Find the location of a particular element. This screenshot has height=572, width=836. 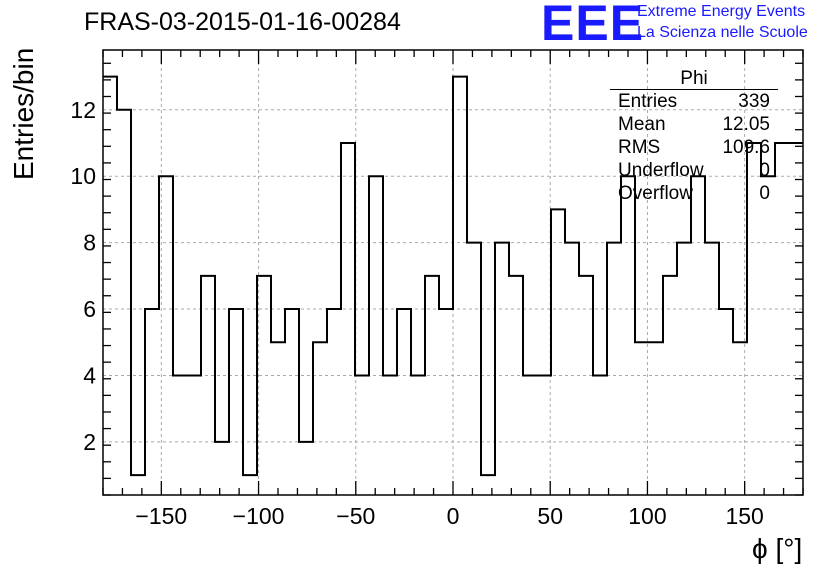

stats-row-entries: Entries 339 is located at coordinates (694, 101).